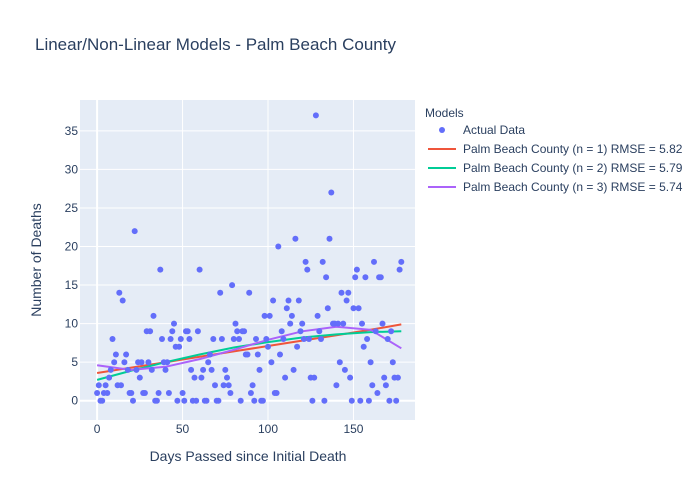  I want to click on x-tick-label: 100, so click(268, 429).